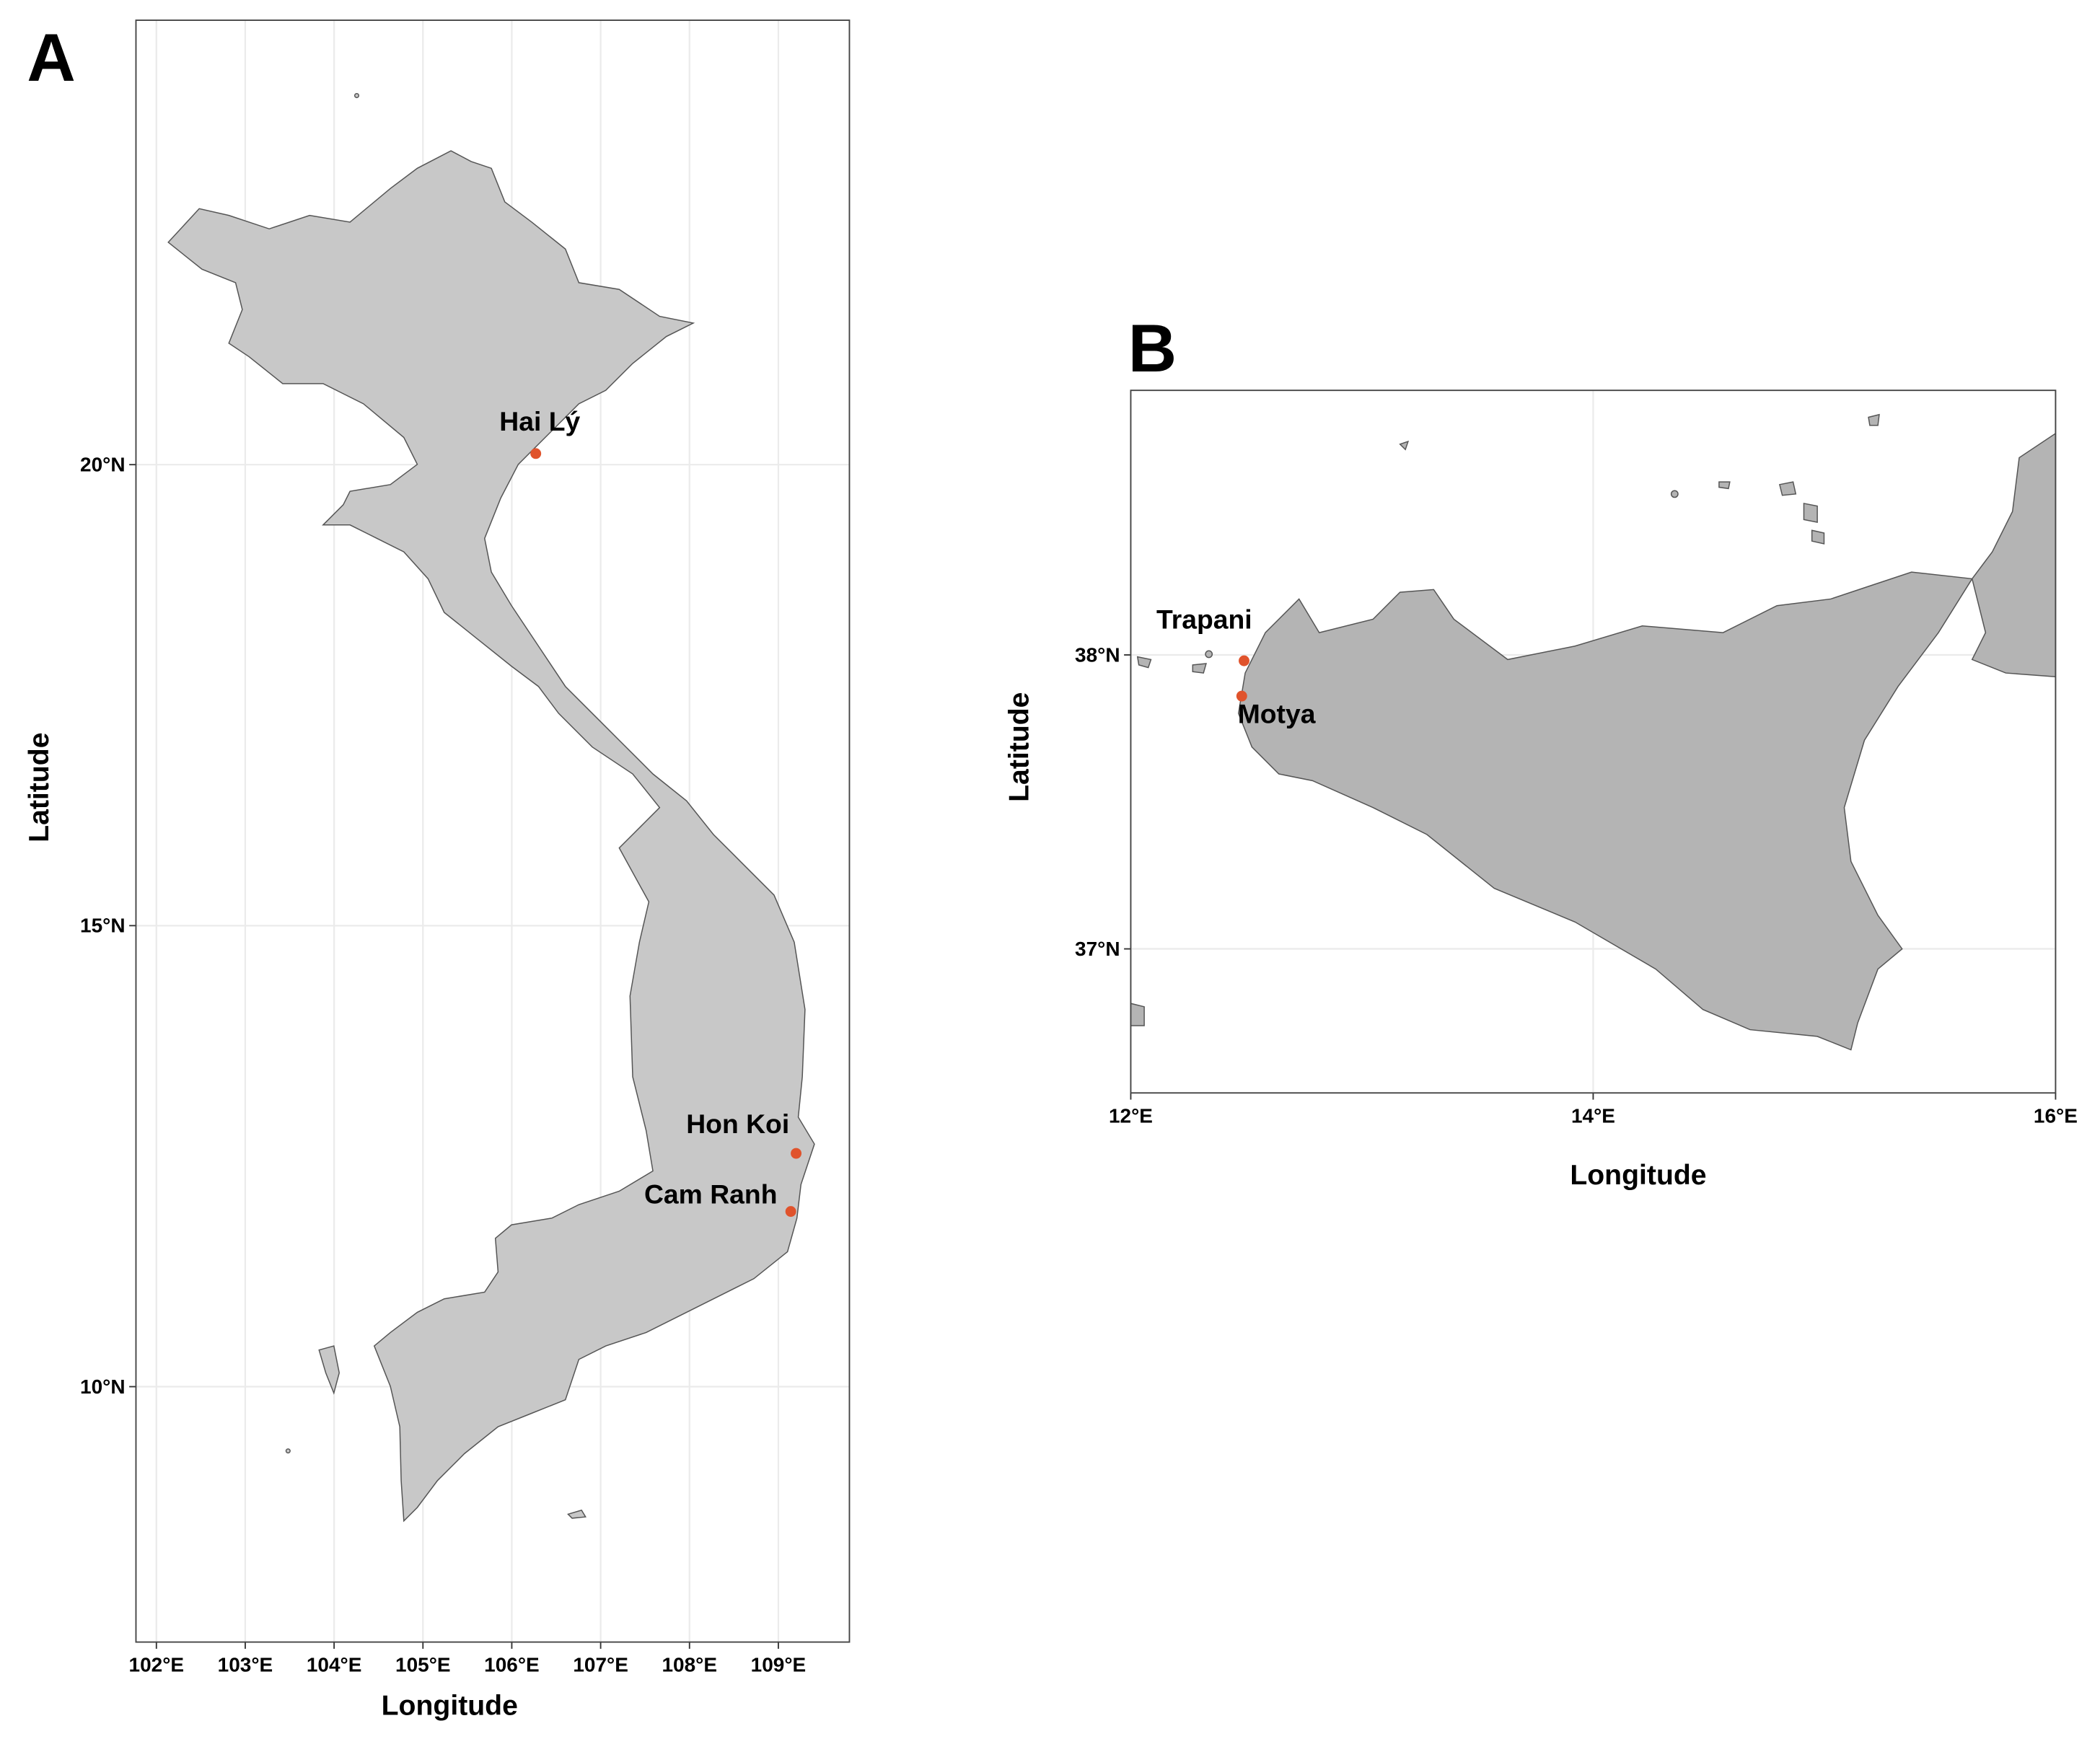 The width and height of the screenshot is (2100, 1739). What do you see at coordinates (103, 926) in the screenshot?
I see `y-tick-label: 15°N` at bounding box center [103, 926].